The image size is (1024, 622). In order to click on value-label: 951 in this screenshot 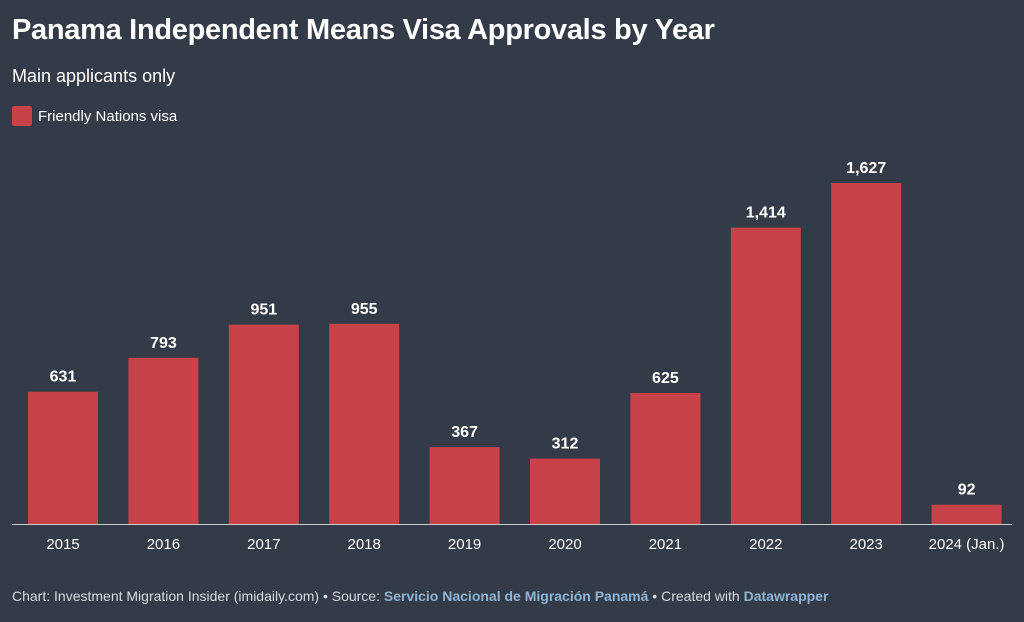, I will do `click(263, 310)`.